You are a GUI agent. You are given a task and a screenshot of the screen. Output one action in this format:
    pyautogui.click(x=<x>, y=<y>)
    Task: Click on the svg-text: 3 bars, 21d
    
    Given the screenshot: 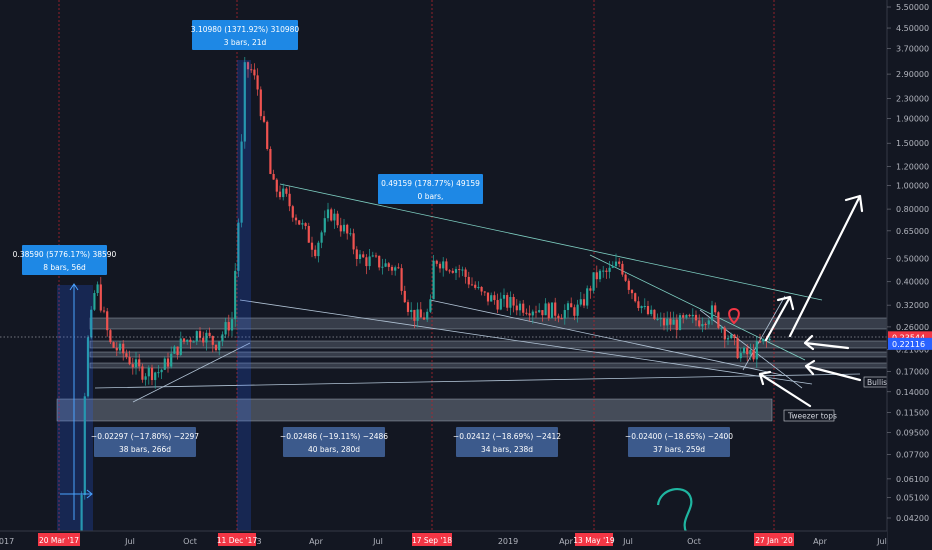 What is the action you would take?
    pyautogui.click(x=245, y=42)
    